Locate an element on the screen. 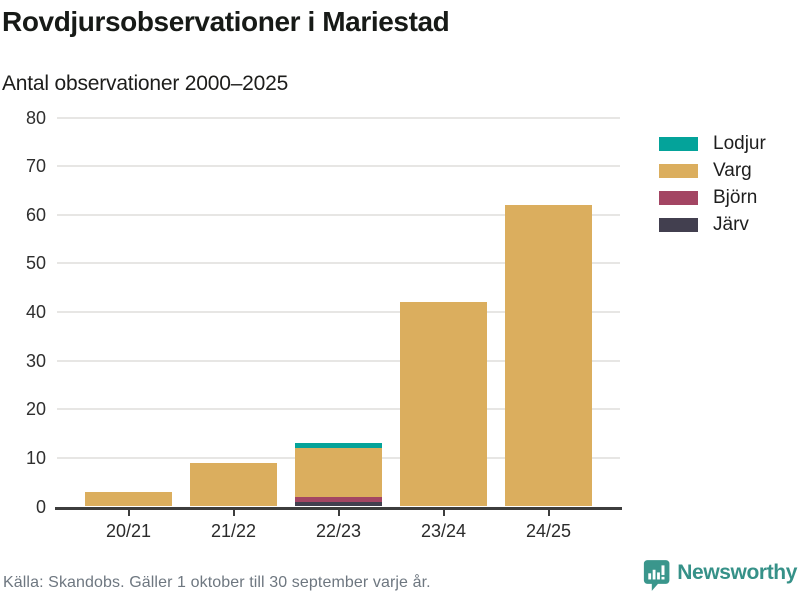 This screenshot has height=600, width=800. legend-label: Varg is located at coordinates (732, 170).